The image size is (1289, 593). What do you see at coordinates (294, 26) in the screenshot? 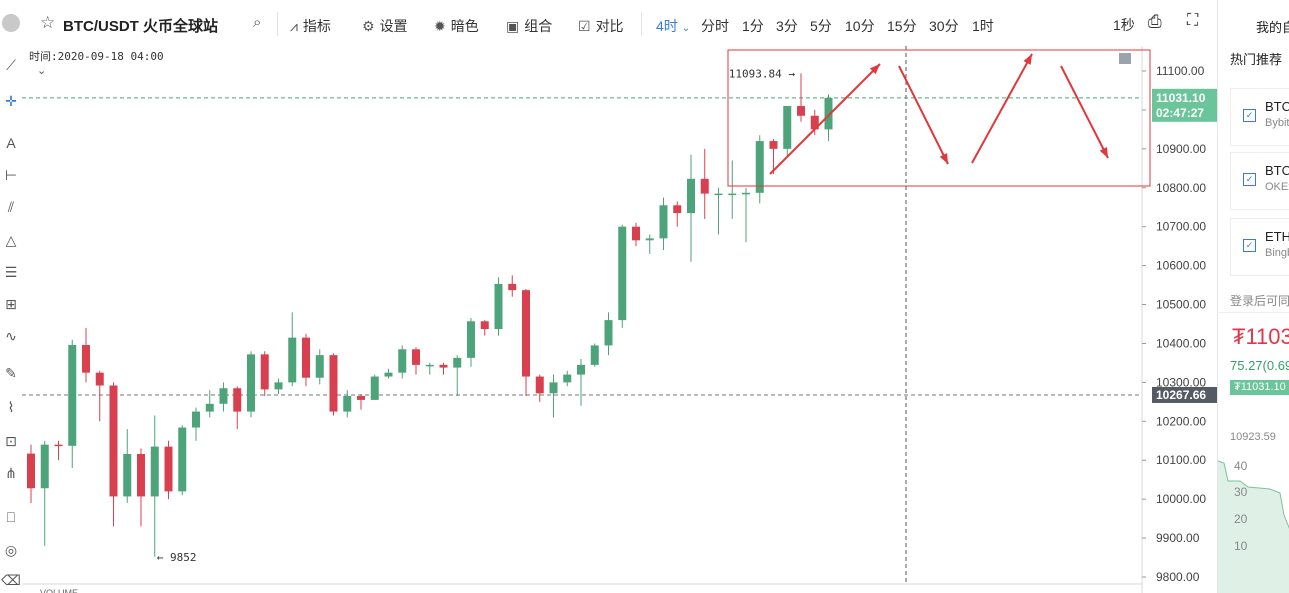
I see `indicator-icon: ⩘` at bounding box center [294, 26].